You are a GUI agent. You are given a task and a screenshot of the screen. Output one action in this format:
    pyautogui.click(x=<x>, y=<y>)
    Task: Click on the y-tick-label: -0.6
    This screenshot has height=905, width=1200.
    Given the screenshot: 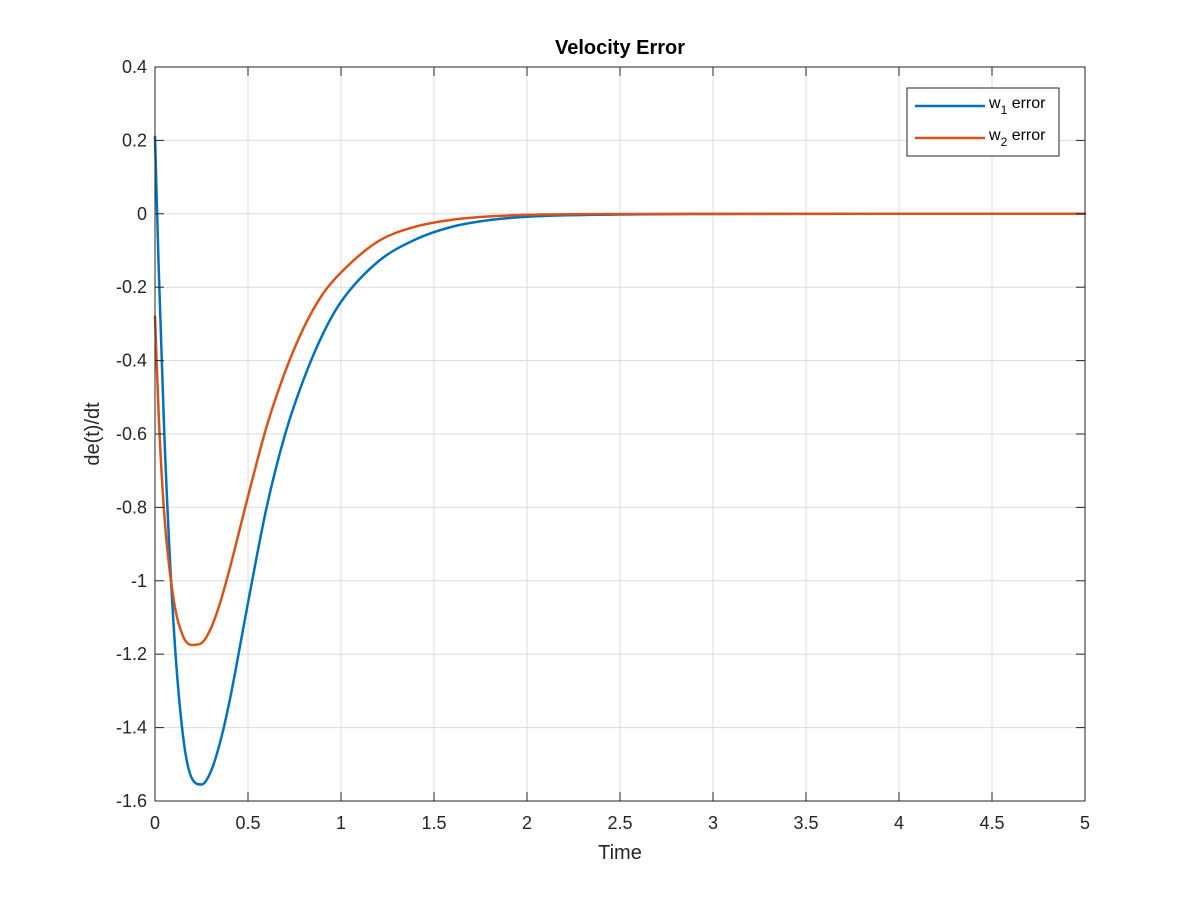 What is the action you would take?
    pyautogui.click(x=131, y=434)
    